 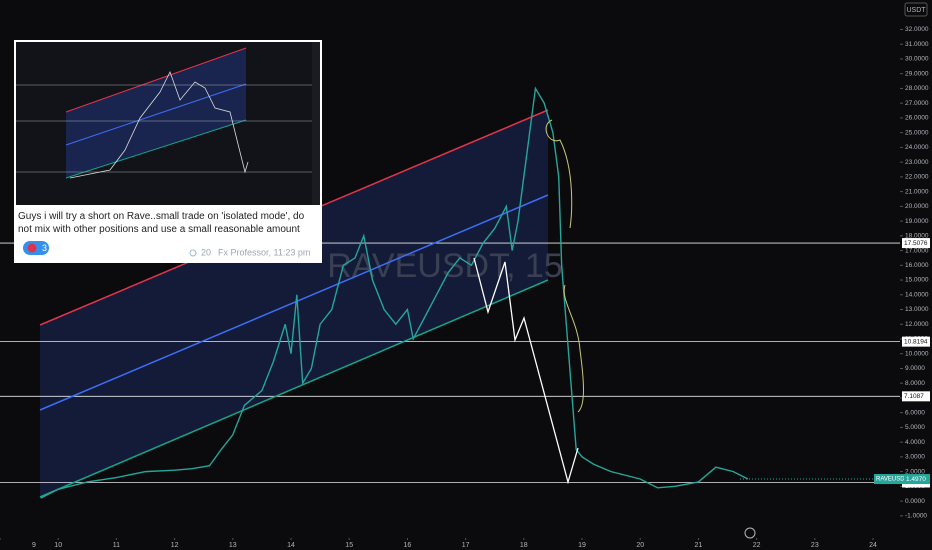 I want to click on x-tick-label: 18, so click(x=524, y=545).